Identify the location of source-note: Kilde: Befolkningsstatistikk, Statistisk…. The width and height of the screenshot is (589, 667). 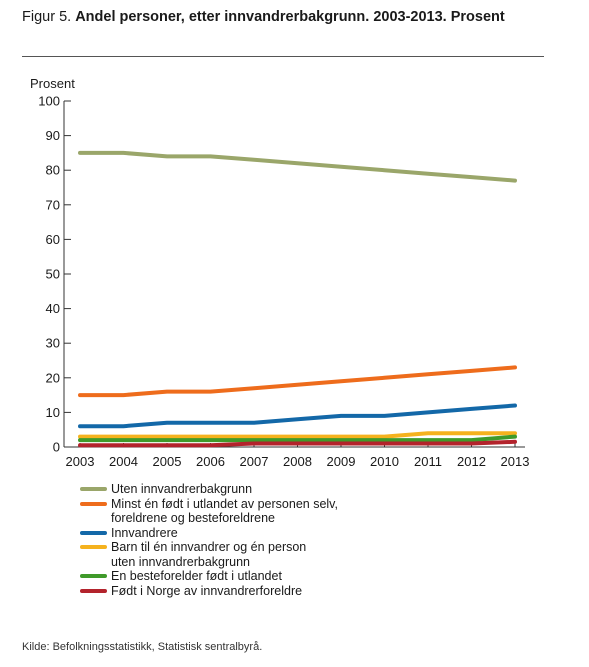
(142, 647).